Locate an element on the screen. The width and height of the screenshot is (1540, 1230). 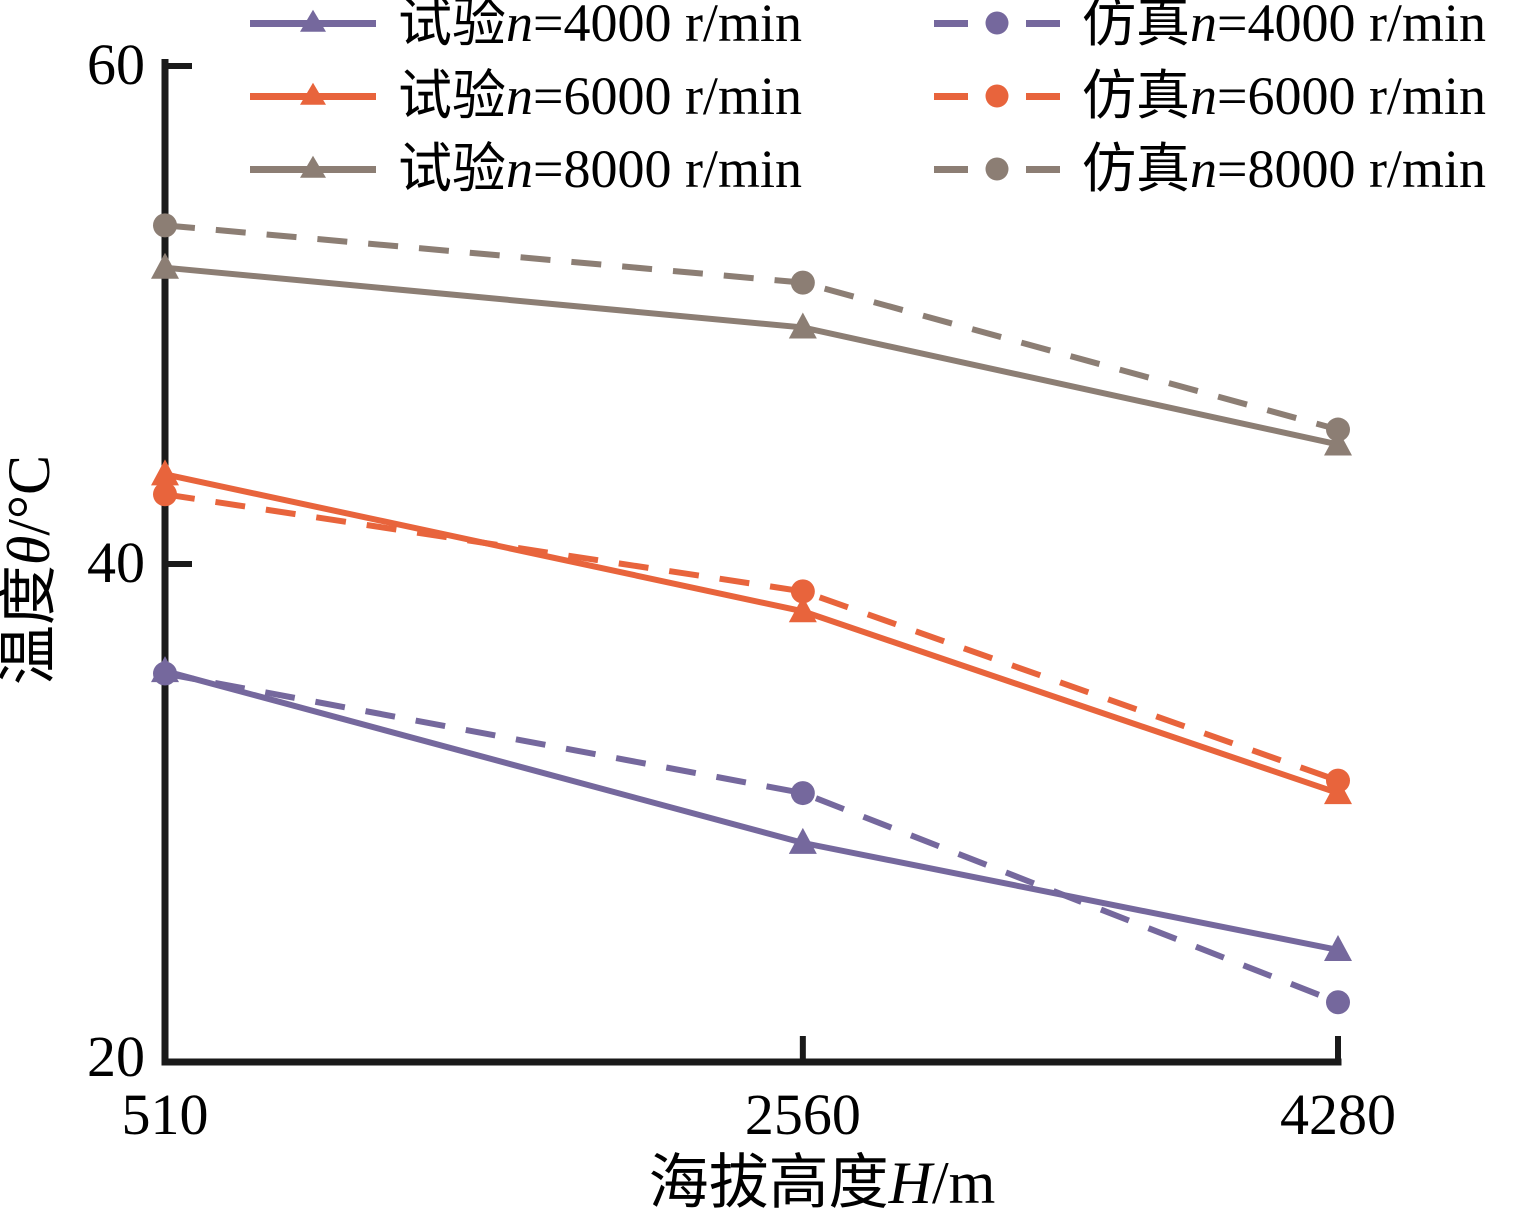
legend-label: 仿真n=6000 r/min is located at coordinates (1284, 95).